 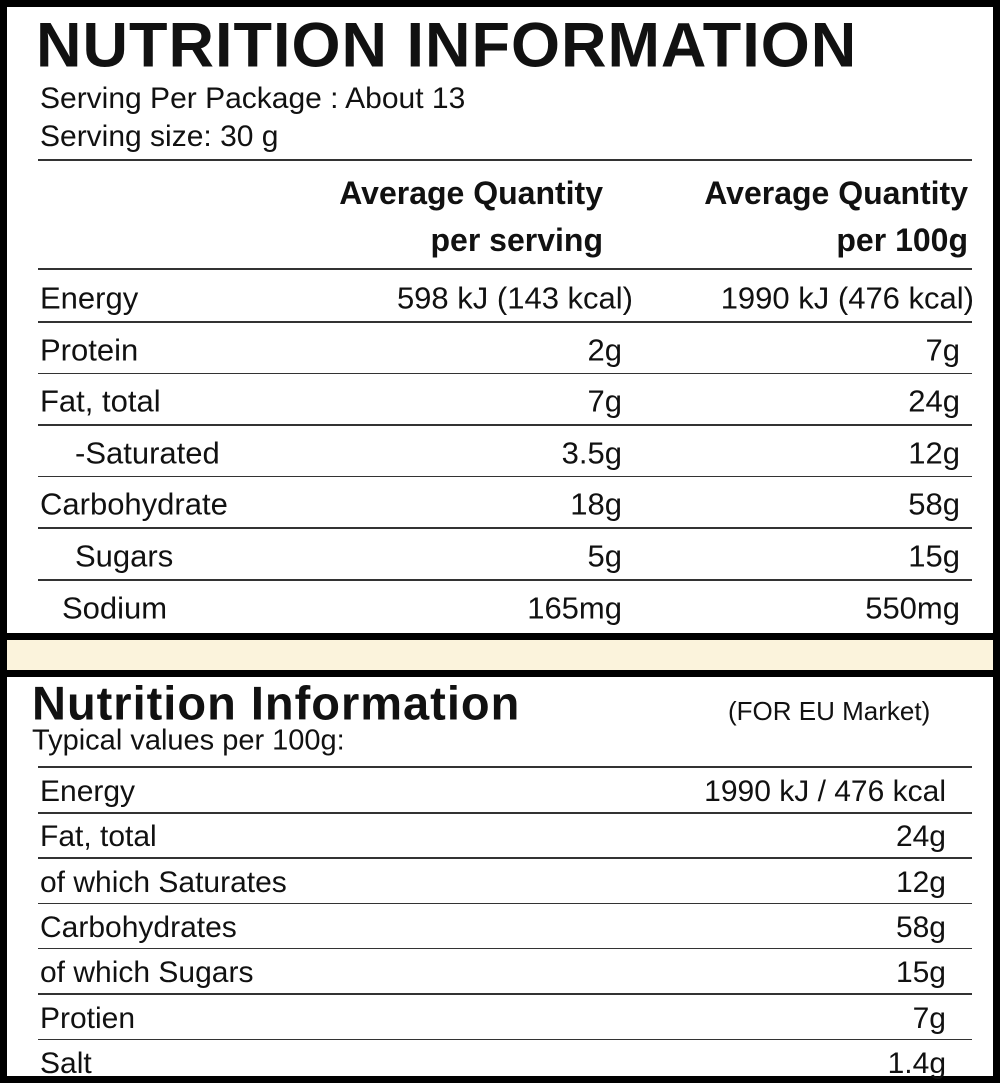 I want to click on row-value: 12g, so click(x=920, y=882).